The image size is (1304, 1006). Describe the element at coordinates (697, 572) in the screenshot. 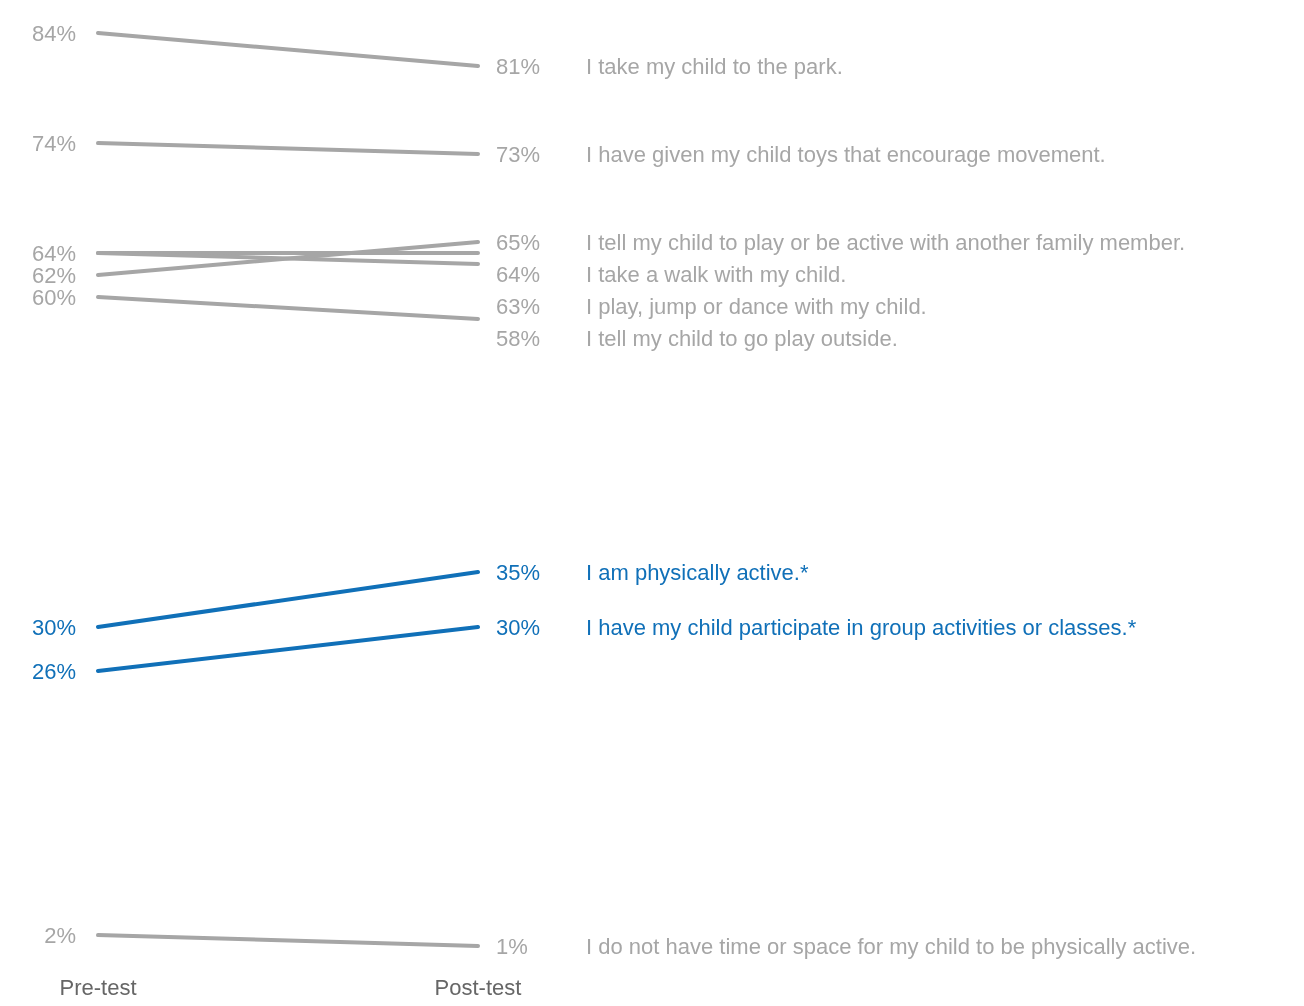

I see `text: I am physically active.*` at that location.